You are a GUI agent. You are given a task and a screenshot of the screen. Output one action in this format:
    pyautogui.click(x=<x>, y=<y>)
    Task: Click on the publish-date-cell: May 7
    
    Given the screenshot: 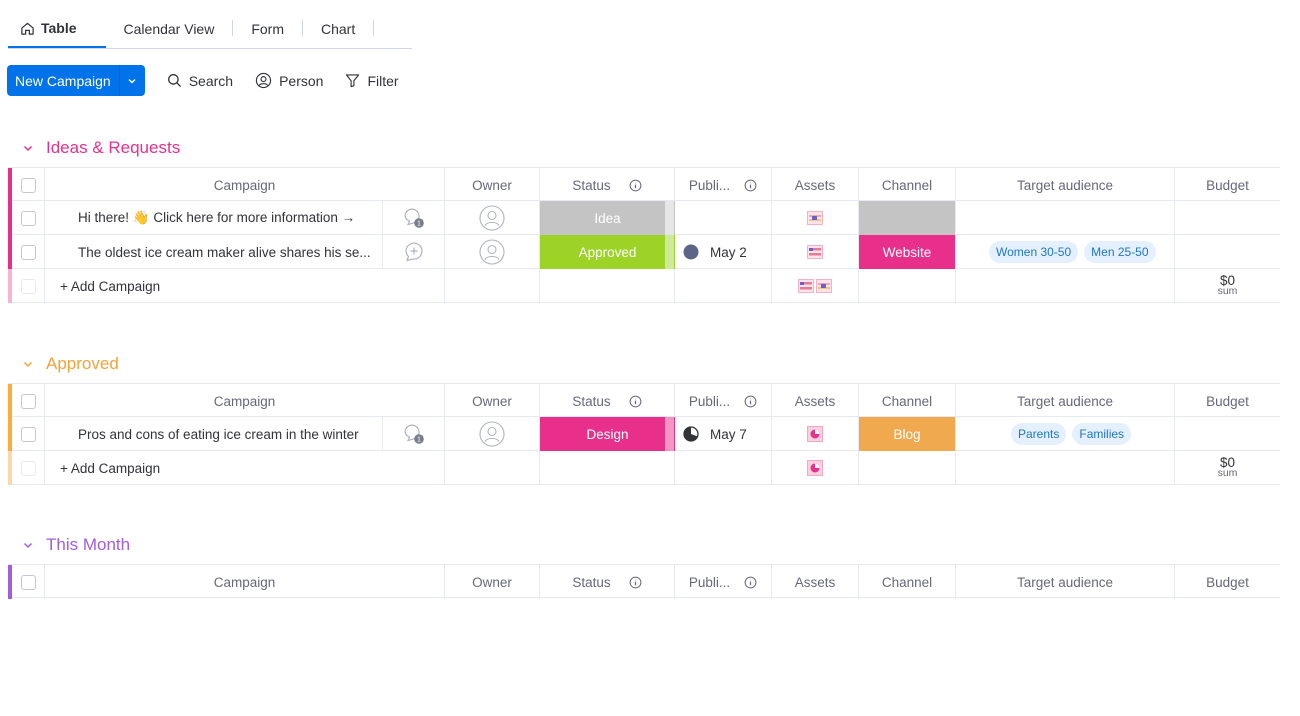 What is the action you would take?
    pyautogui.click(x=723, y=434)
    